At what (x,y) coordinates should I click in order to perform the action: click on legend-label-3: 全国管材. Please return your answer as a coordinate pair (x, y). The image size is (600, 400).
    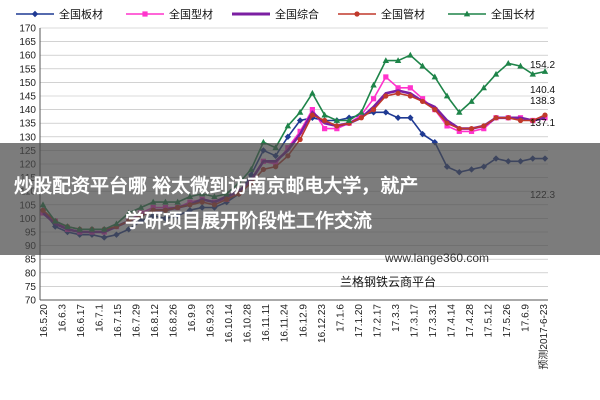
    Looking at the image, I should click on (403, 14).